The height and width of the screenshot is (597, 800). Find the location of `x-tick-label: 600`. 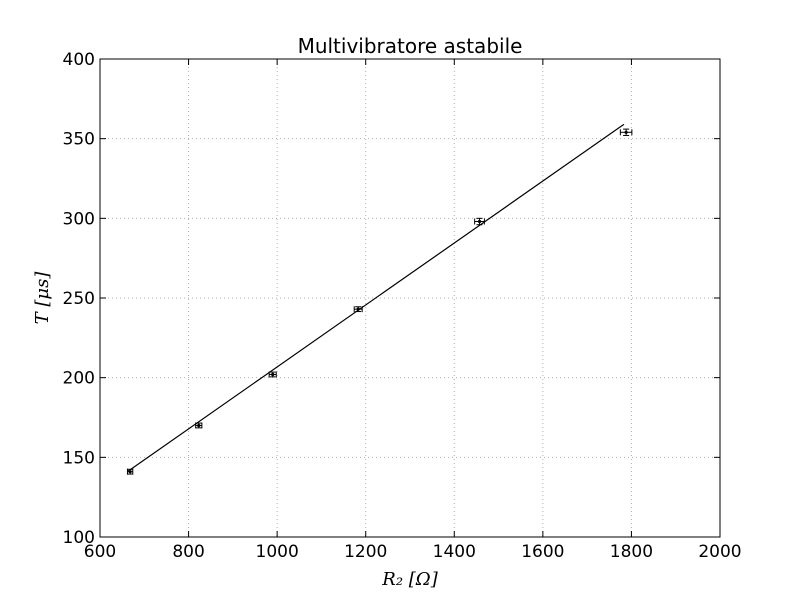

x-tick-label: 600 is located at coordinates (100, 552).